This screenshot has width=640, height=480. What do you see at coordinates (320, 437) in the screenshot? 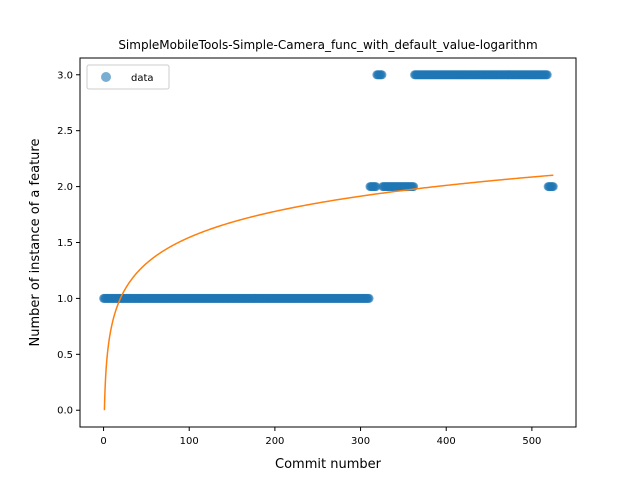
I see `x-axis: 0 100 200 300 400 500` at bounding box center [320, 437].